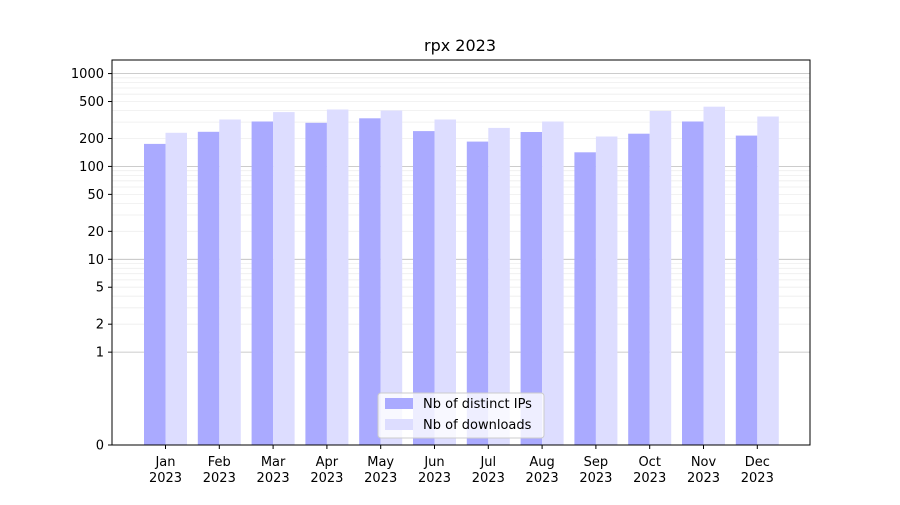 The width and height of the screenshot is (900, 505). I want to click on x-tick-label-month: Dec, so click(757, 462).